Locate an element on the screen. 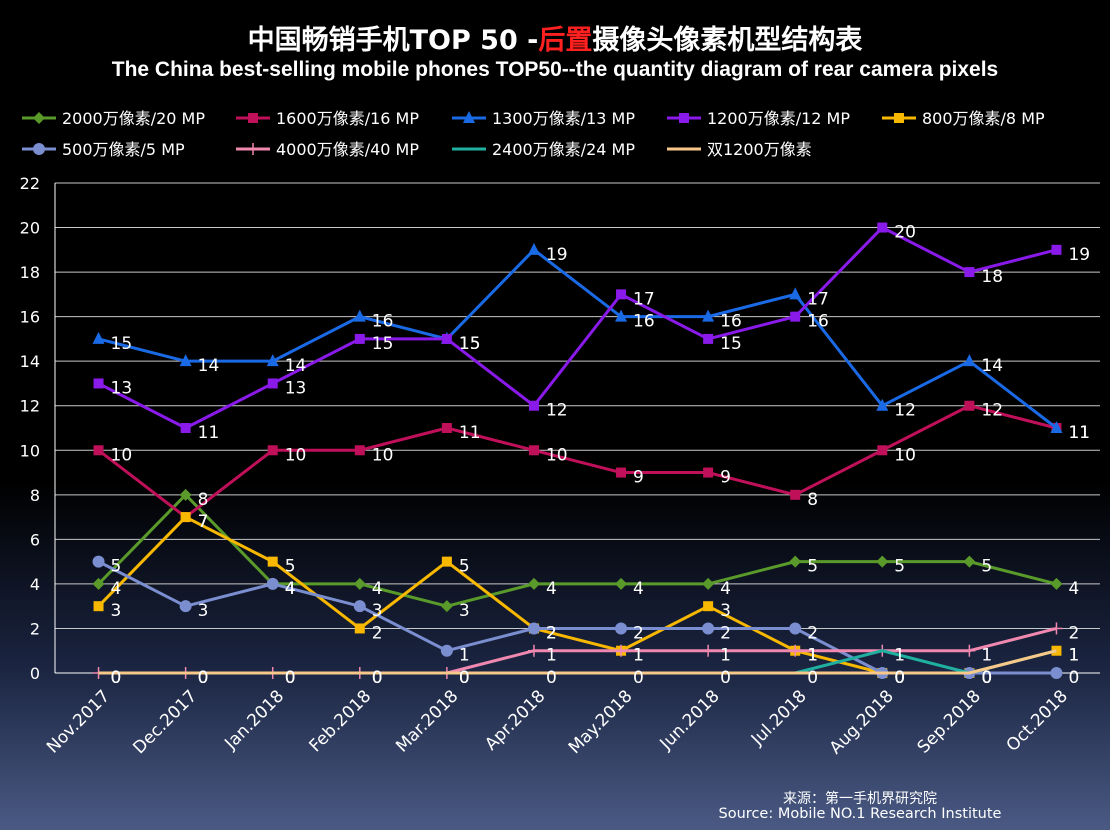 This screenshot has height=830, width=1110. data-label: 18 is located at coordinates (992, 277).